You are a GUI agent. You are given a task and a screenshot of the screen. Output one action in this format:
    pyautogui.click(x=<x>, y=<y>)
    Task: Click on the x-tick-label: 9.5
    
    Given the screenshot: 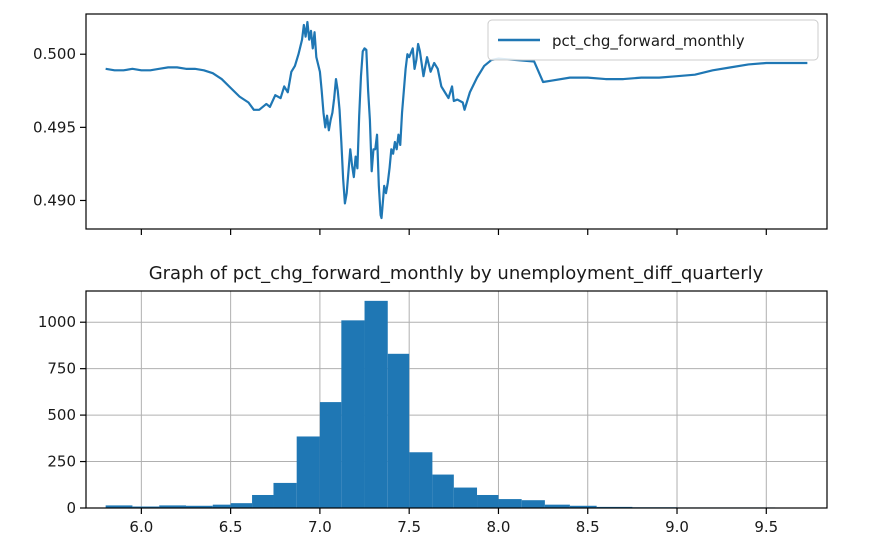 What is the action you would take?
    pyautogui.click(x=766, y=527)
    